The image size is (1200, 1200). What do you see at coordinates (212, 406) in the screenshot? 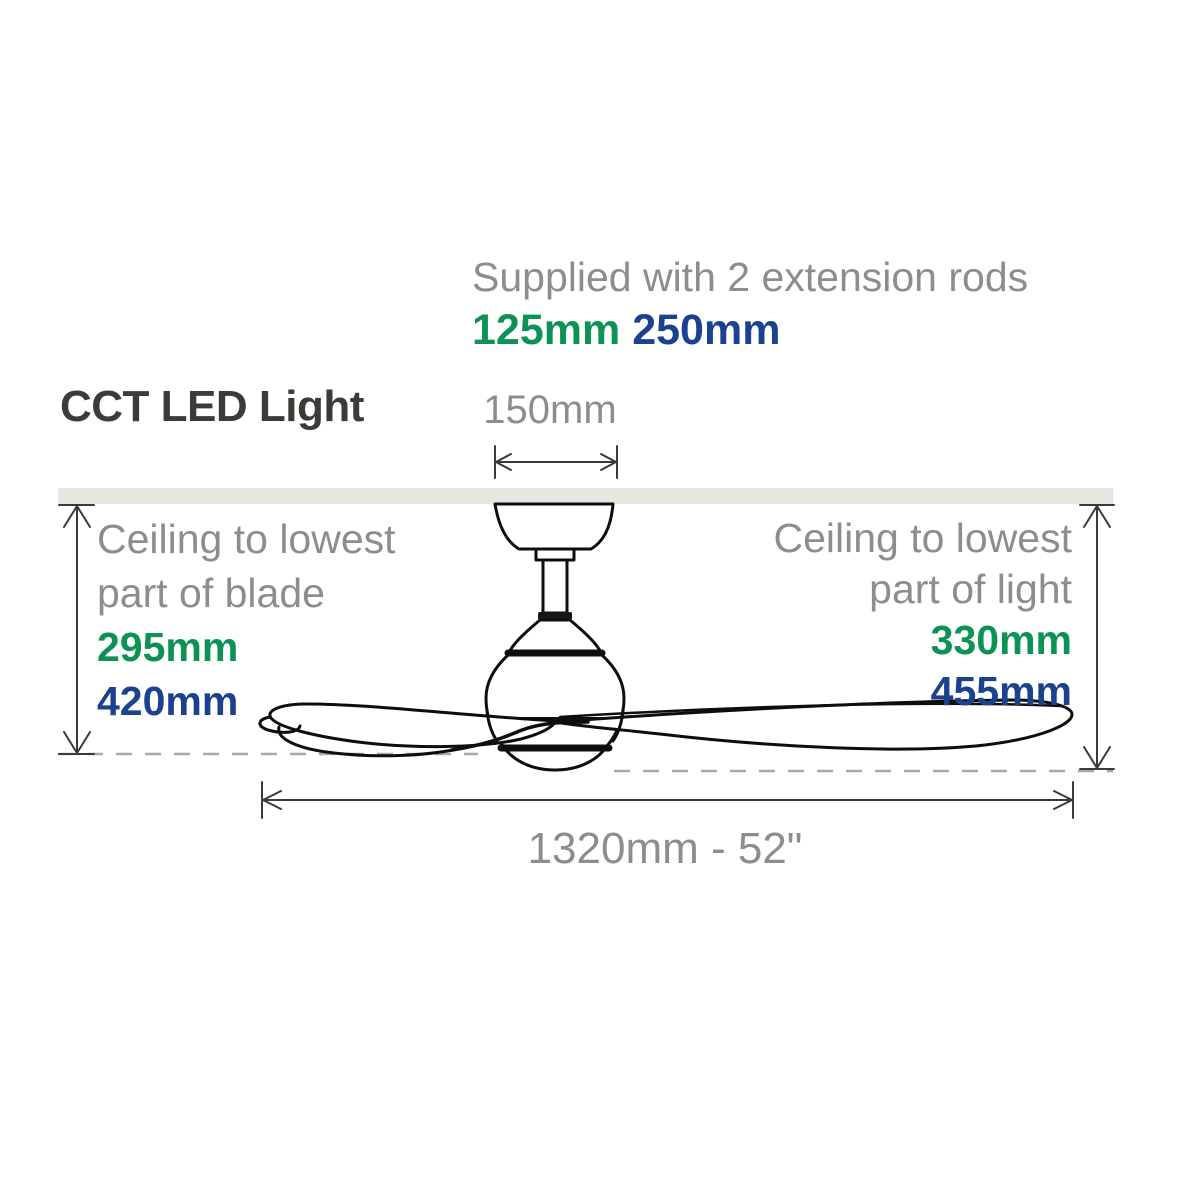
I see `product-label: CCT LED Light` at bounding box center [212, 406].